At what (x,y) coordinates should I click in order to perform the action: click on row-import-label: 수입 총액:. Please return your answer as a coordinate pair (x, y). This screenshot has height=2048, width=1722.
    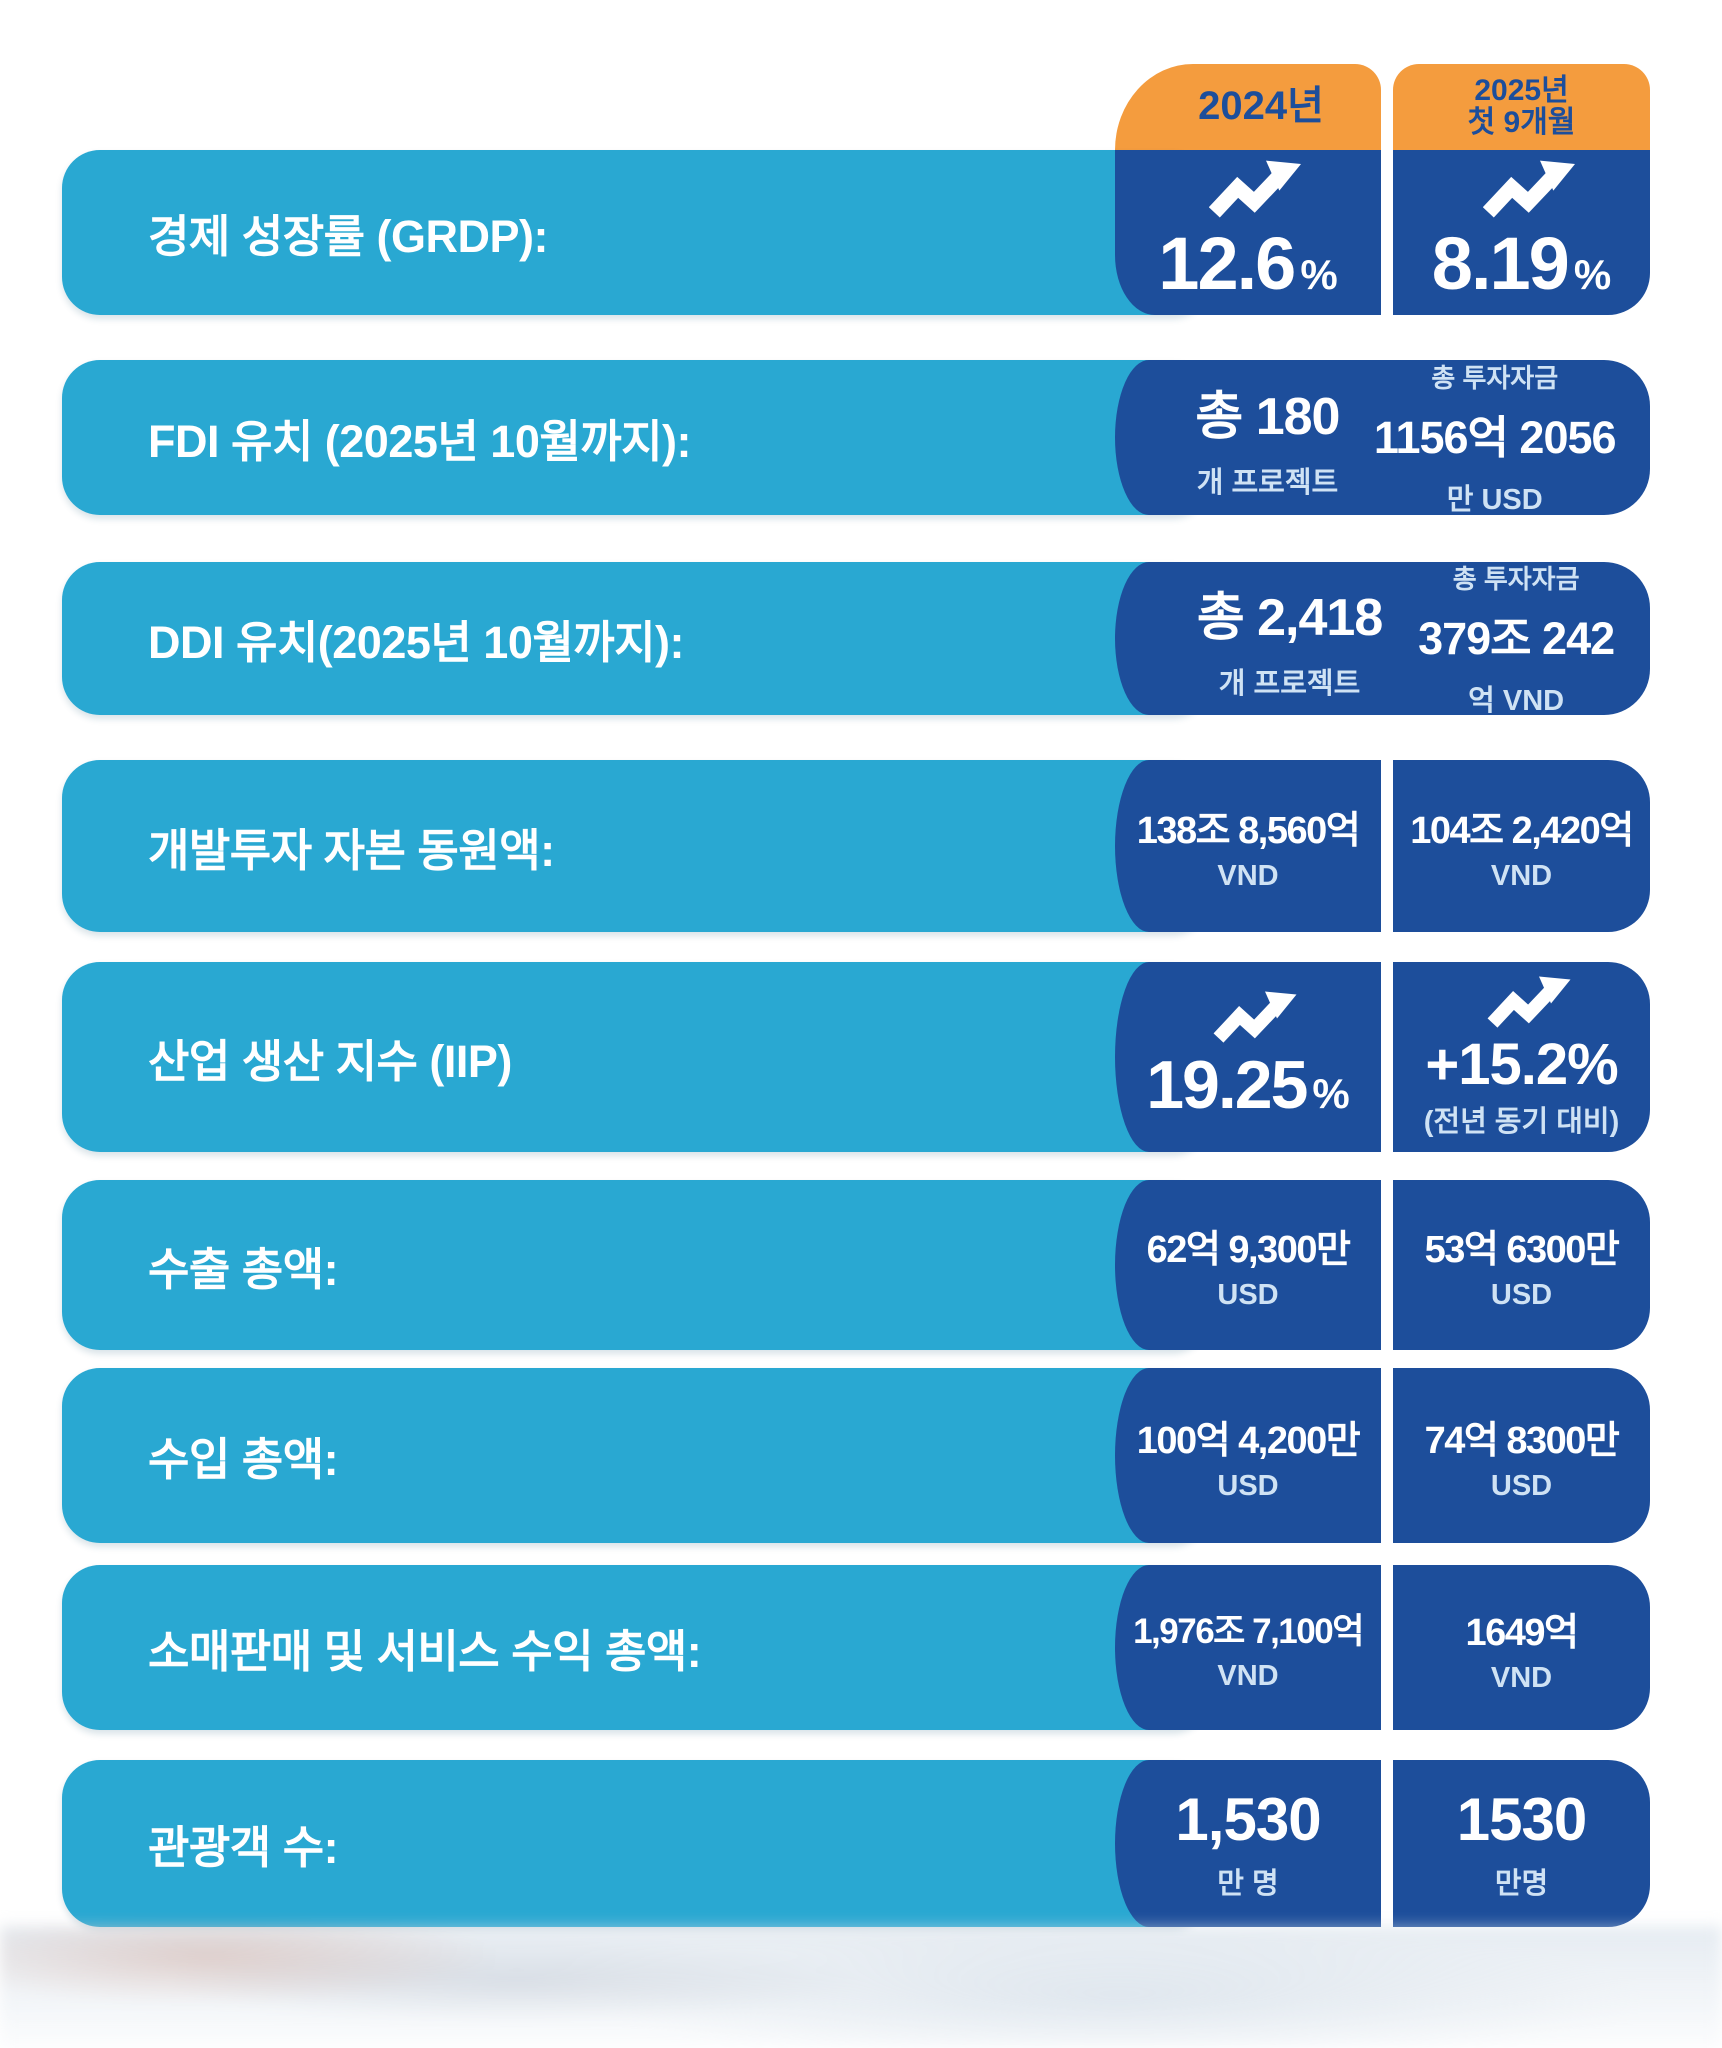
    Looking at the image, I should click on (243, 1459).